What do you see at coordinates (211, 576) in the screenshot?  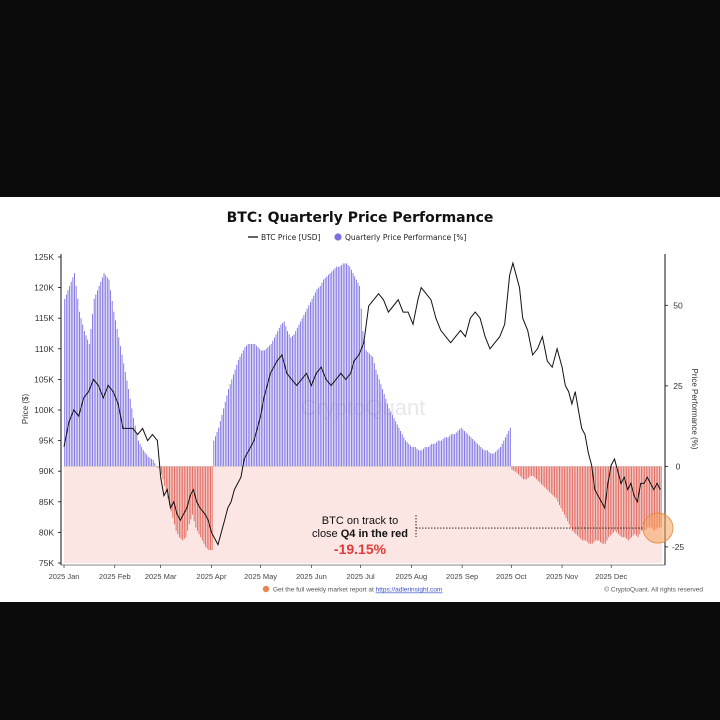 I see `x-tick-label: 2025 Apr` at bounding box center [211, 576].